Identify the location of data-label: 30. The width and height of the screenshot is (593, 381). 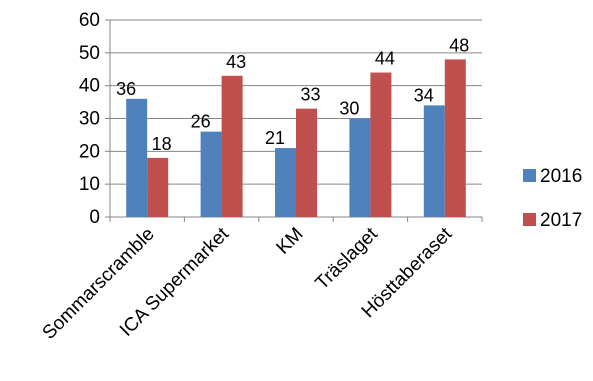
(349, 109).